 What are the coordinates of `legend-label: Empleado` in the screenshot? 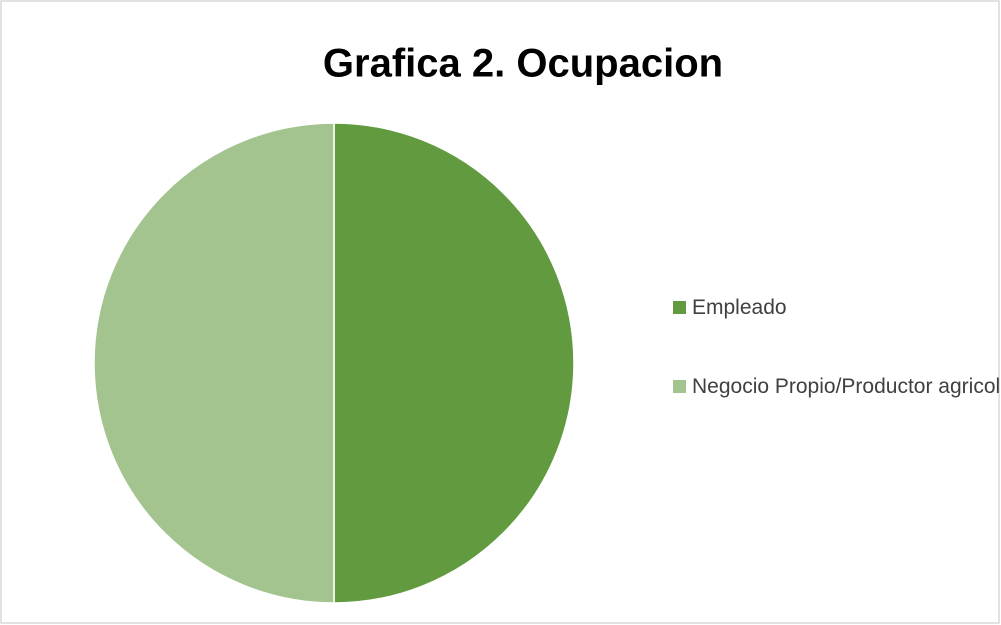 It's located at (739, 307).